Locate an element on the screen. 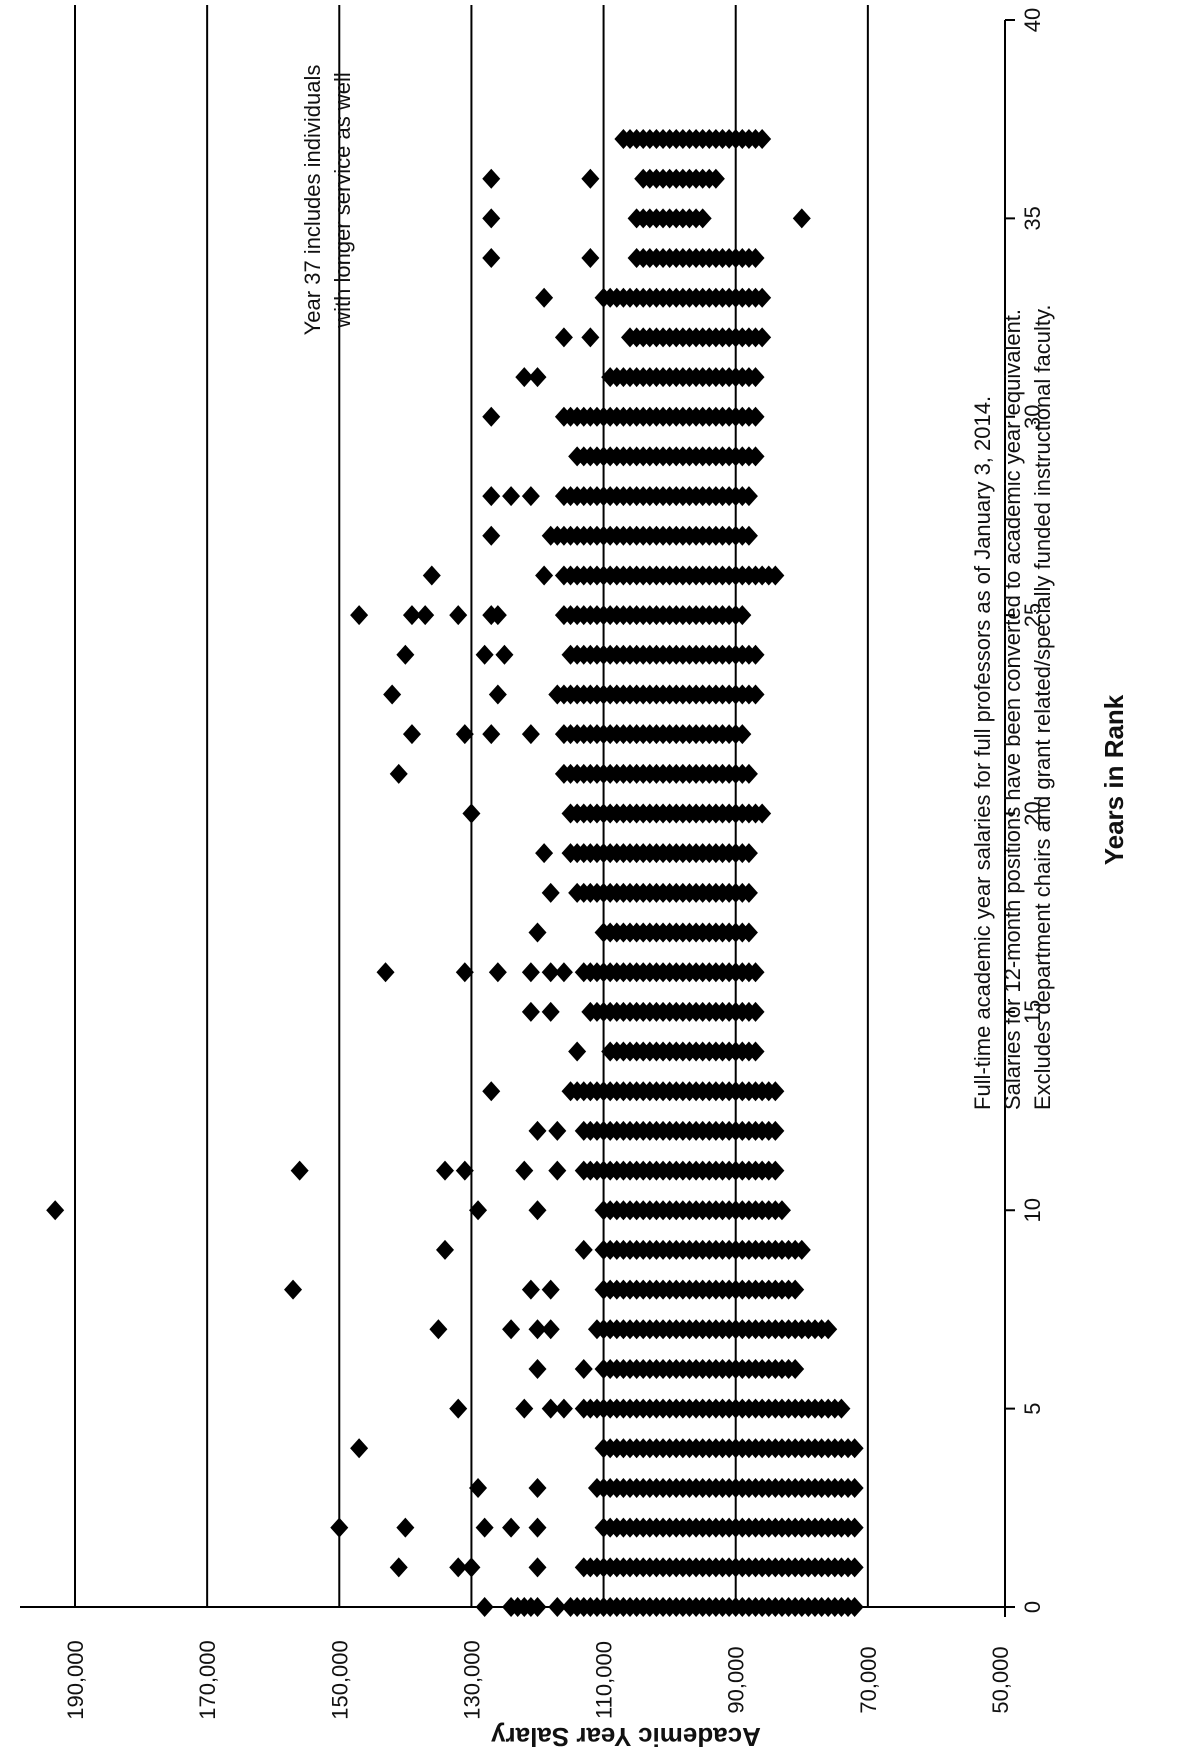 This screenshot has width=1193, height=1758. x-tick-label: 10 is located at coordinates (1032, 1210).